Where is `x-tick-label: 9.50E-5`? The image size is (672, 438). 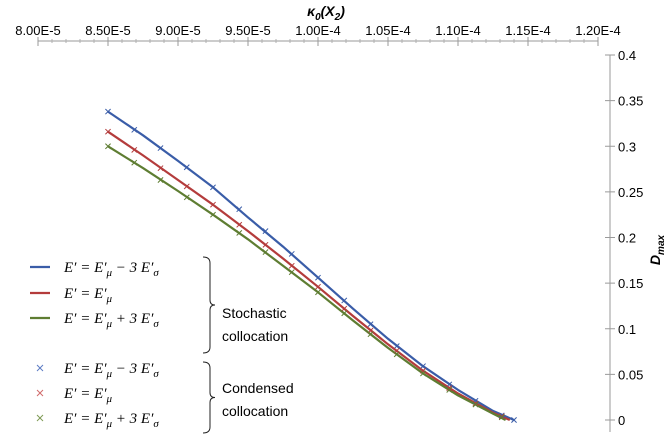
x-tick-label: 9.50E-5 is located at coordinates (248, 30).